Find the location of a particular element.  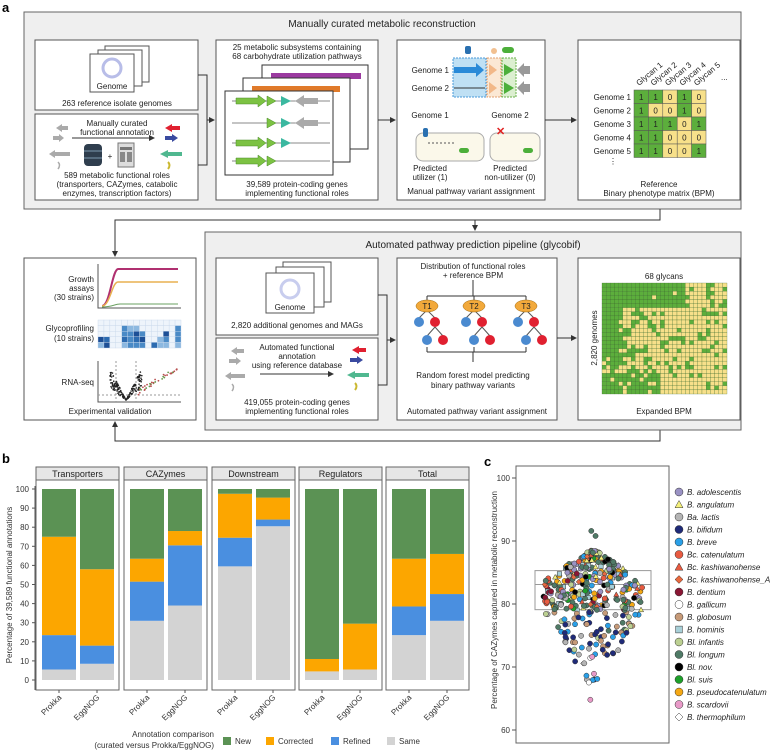

bar-same is located at coordinates (185, 642).